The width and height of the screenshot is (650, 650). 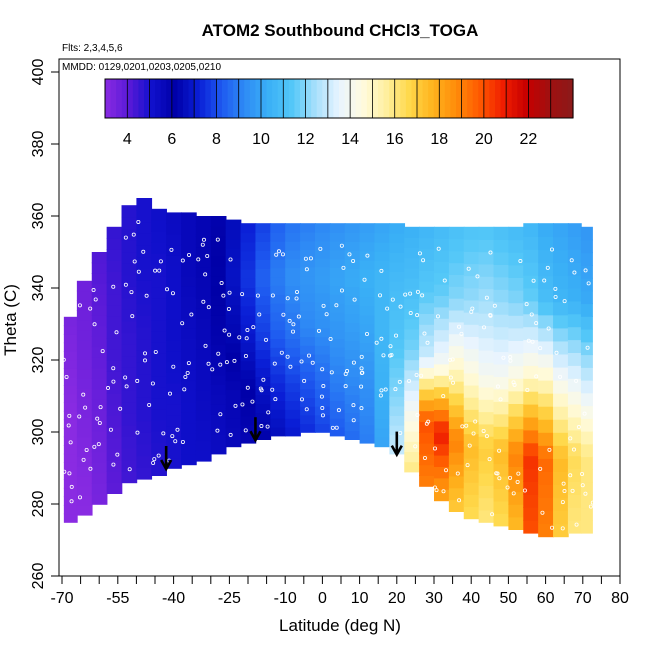 What do you see at coordinates (229, 598) in the screenshot?
I see `x-tick-label: -25` at bounding box center [229, 598].